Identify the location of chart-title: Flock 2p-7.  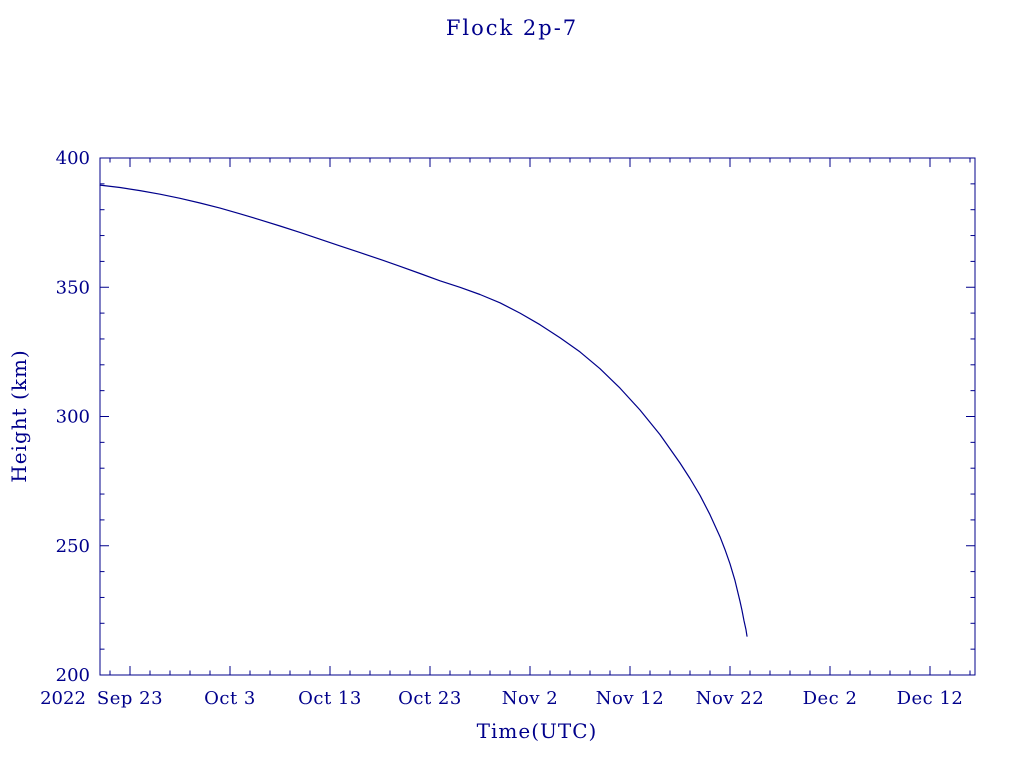
(512, 28).